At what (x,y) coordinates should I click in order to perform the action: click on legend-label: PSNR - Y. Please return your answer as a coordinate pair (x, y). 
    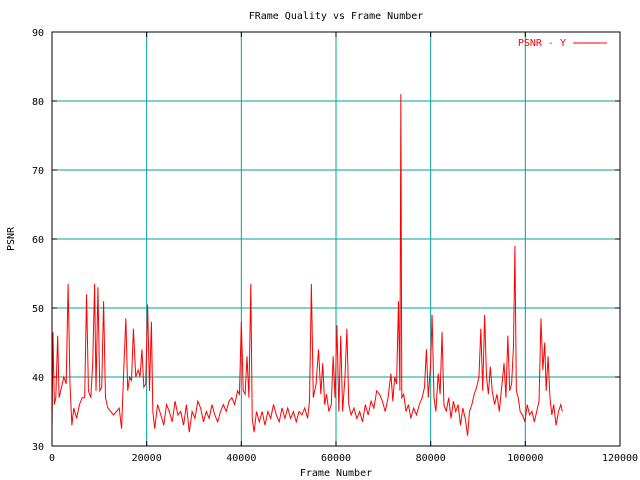
    Looking at the image, I should click on (542, 43).